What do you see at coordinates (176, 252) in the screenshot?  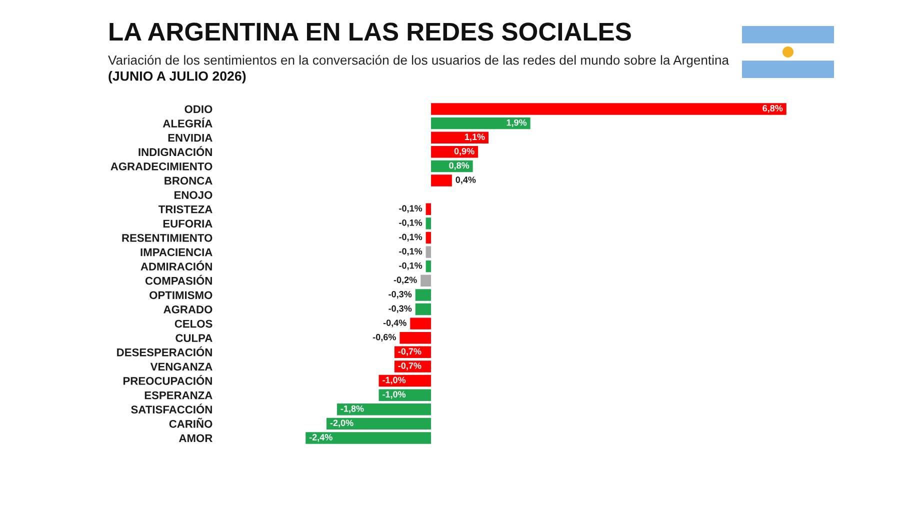 I see `y-tick-label: IMPACIENCIA` at bounding box center [176, 252].